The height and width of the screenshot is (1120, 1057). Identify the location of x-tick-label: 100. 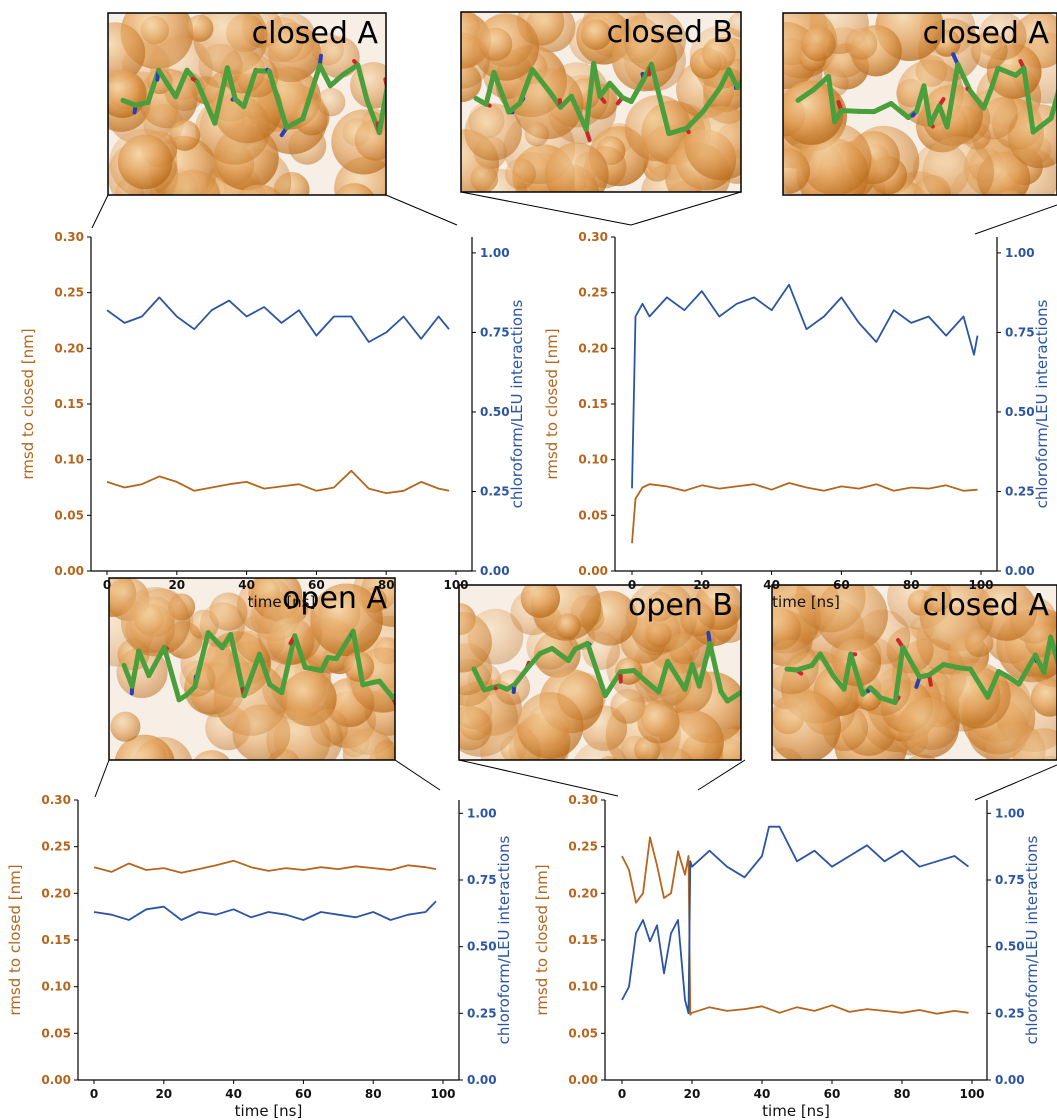
(971, 1094).